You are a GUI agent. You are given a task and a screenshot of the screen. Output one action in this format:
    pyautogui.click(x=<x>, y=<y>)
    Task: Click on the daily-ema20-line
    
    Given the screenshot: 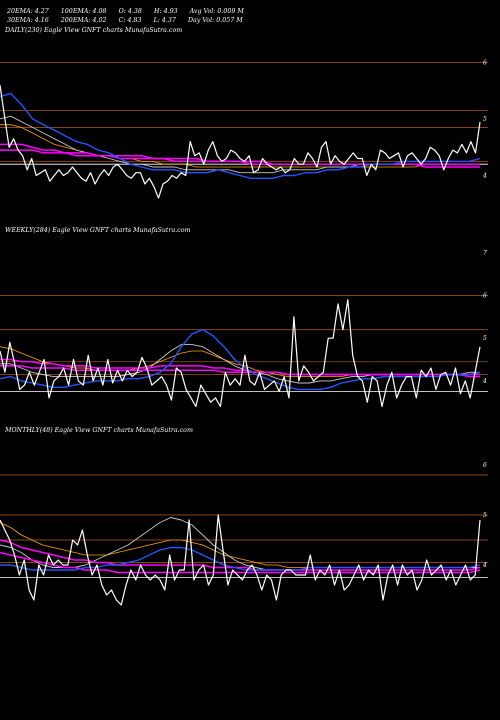 What is the action you would take?
    pyautogui.click(x=240, y=136)
    